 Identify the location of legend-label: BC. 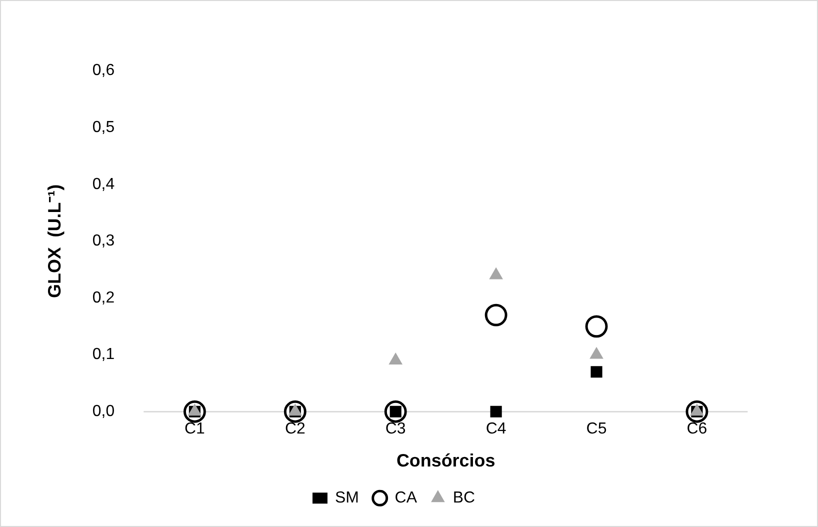
(464, 498).